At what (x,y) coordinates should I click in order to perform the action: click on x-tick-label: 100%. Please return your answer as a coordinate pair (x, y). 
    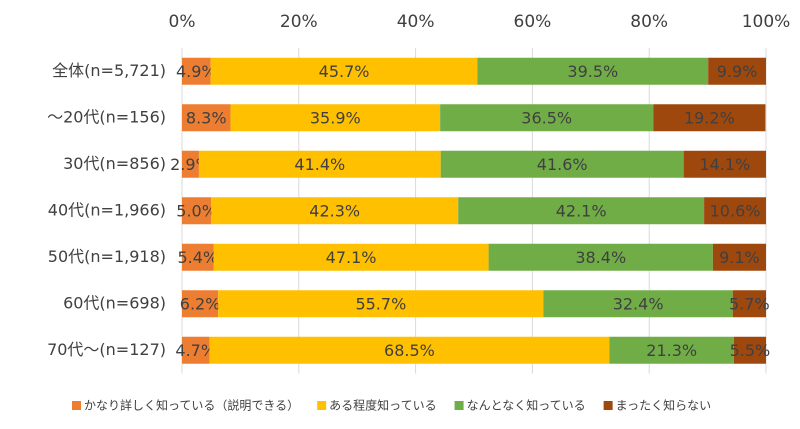
    Looking at the image, I should click on (766, 22).